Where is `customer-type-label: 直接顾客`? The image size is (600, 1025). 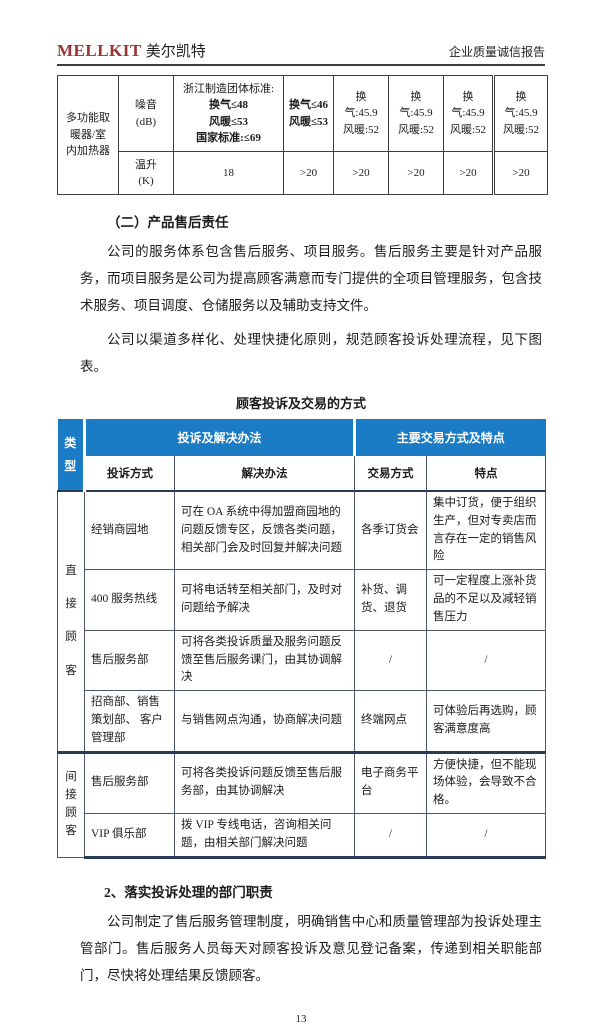
customer-type-label: 直接顾客 is located at coordinates (71, 620).